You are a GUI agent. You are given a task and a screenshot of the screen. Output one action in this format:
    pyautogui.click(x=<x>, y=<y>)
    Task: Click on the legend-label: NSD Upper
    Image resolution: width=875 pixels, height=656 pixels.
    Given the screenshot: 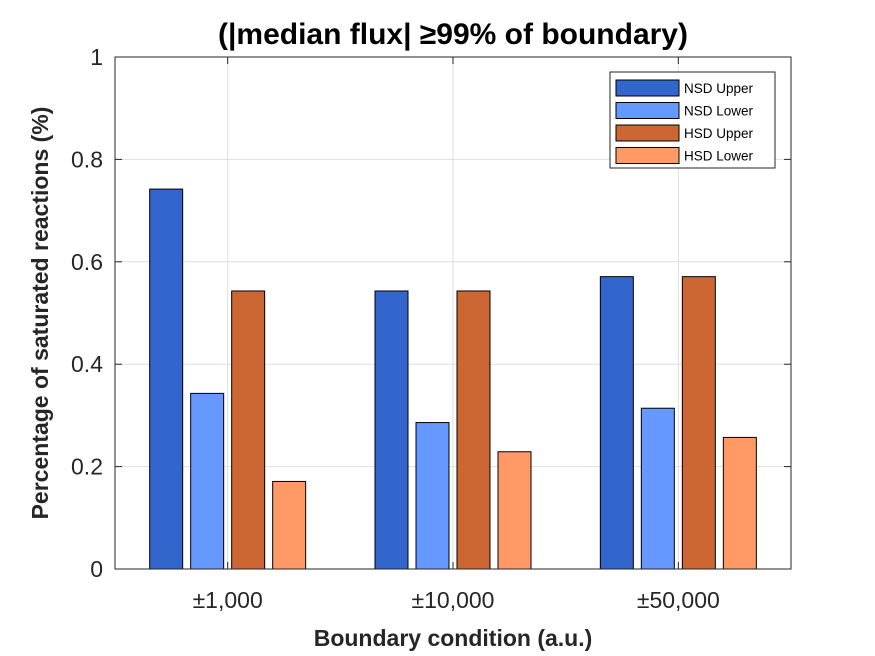 What is the action you would take?
    pyautogui.click(x=719, y=88)
    